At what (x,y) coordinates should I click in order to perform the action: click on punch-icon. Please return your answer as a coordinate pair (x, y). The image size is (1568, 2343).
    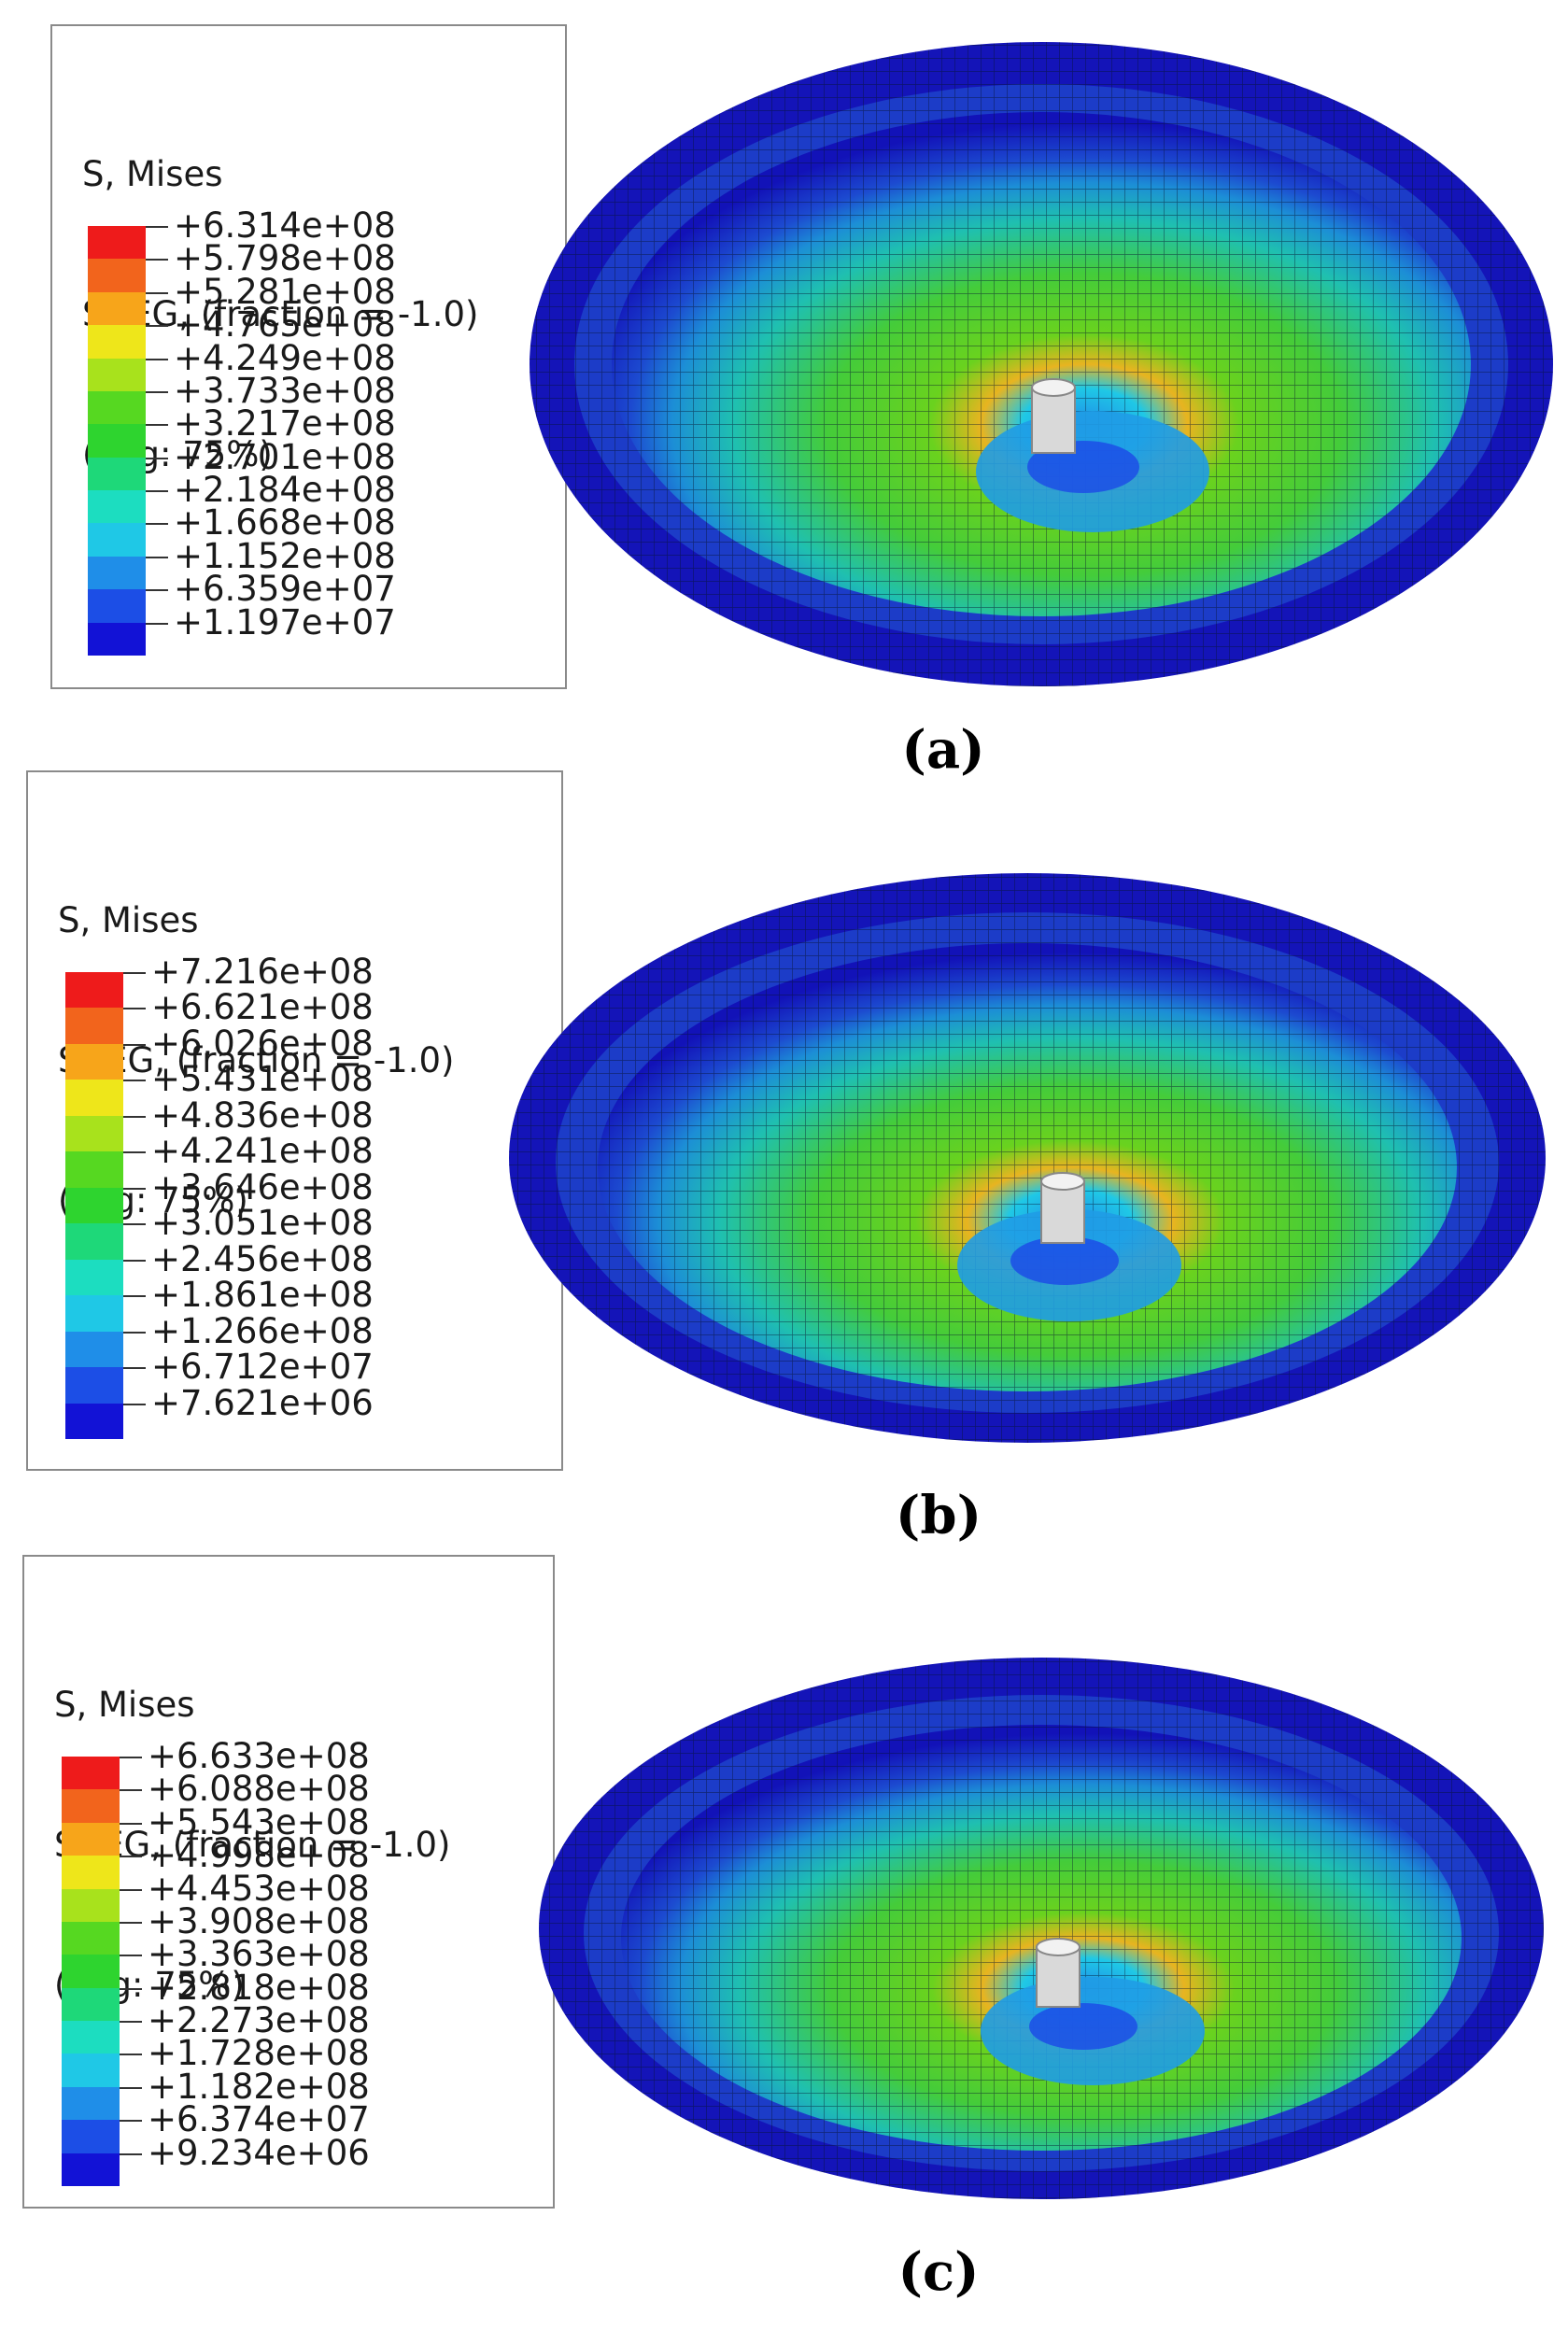
    Looking at the image, I should click on (1053, 416).